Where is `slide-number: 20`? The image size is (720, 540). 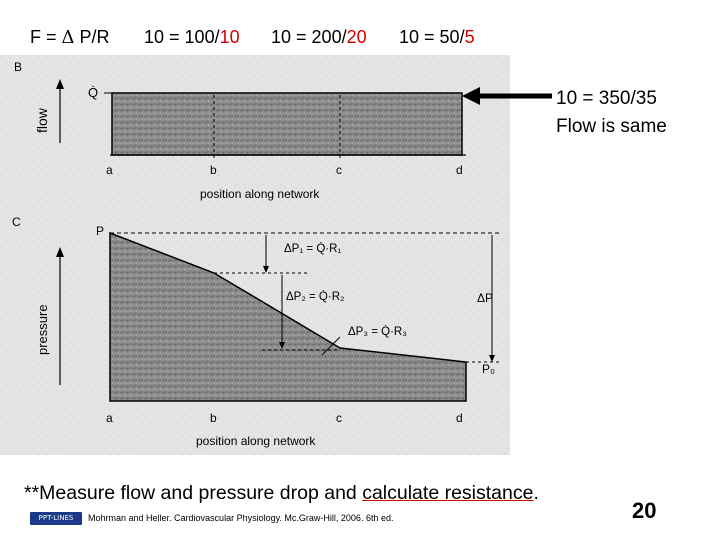
slide-number: 20 is located at coordinates (644, 510).